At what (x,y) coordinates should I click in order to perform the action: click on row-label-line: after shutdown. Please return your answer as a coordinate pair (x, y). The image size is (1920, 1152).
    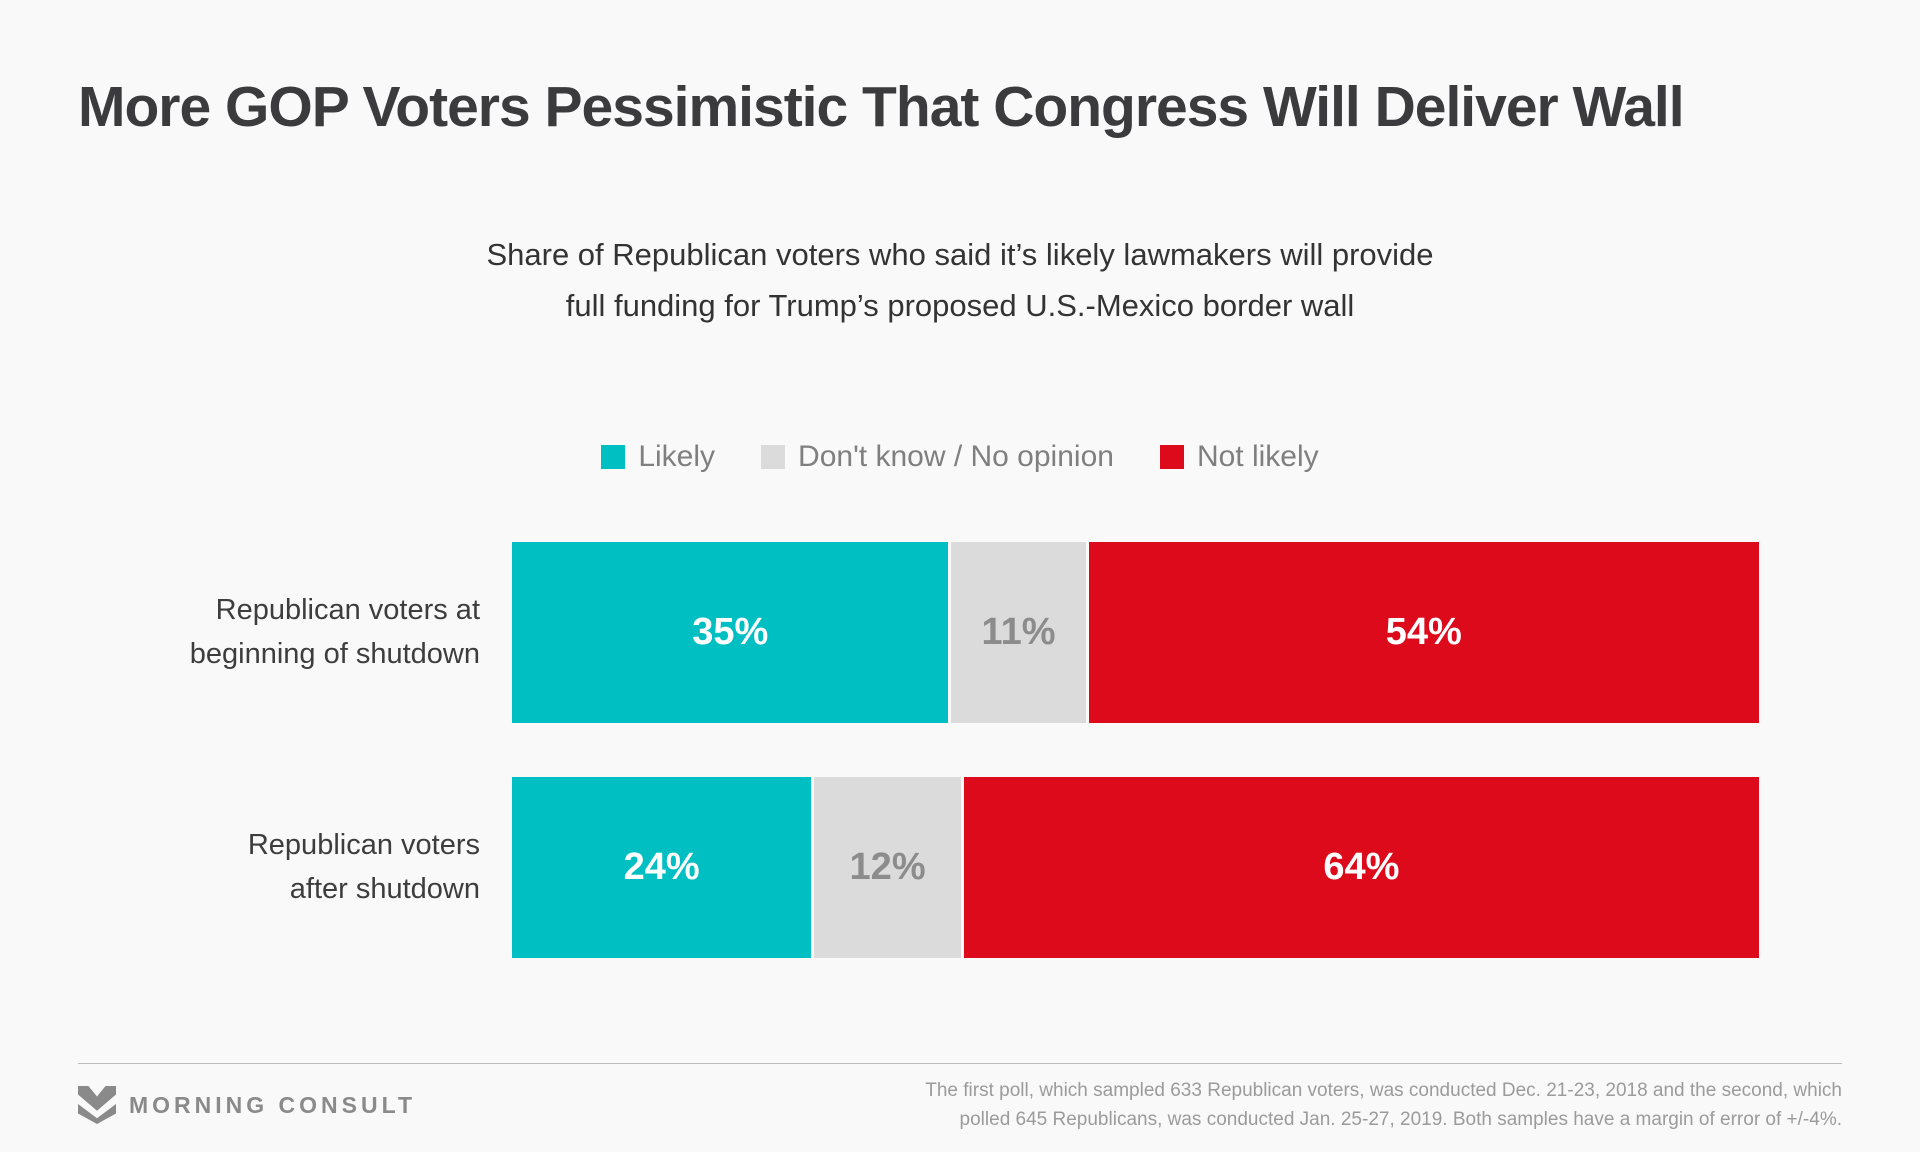
    Looking at the image, I should click on (384, 888).